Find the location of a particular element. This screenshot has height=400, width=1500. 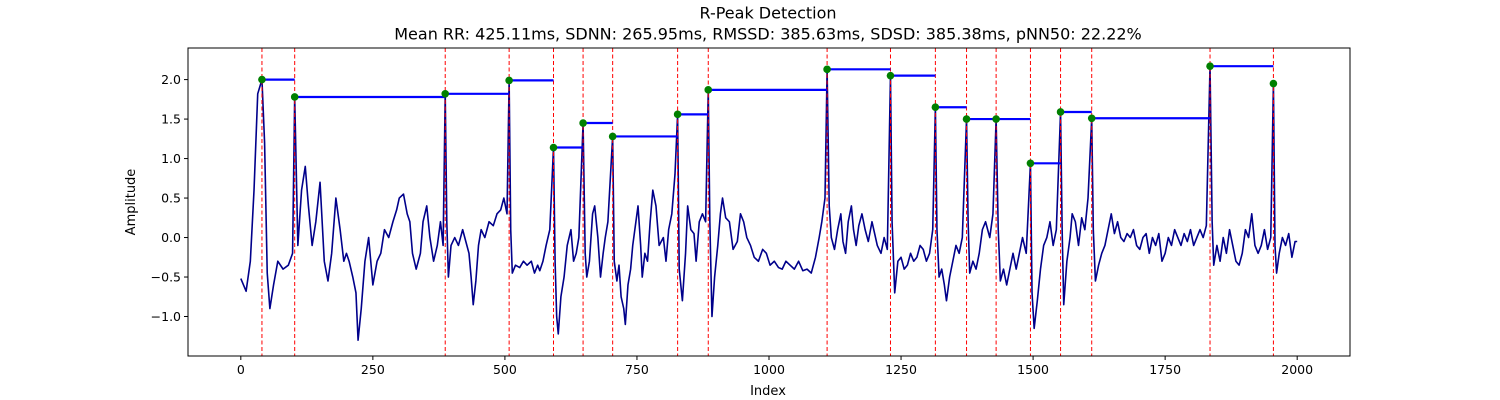

x-tick-label-3: 750 is located at coordinates (637, 369).